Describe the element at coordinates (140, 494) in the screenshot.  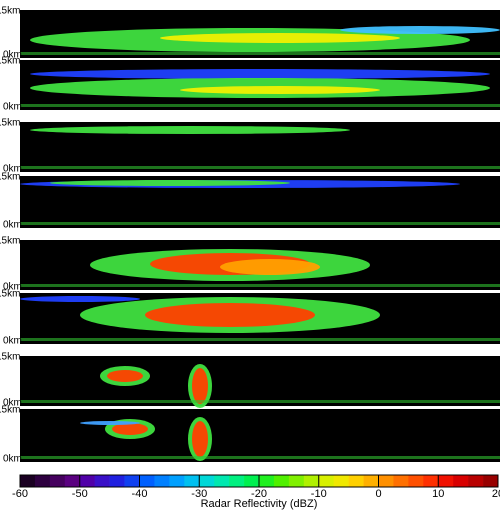
I see `x-tick-label: -40` at that location.